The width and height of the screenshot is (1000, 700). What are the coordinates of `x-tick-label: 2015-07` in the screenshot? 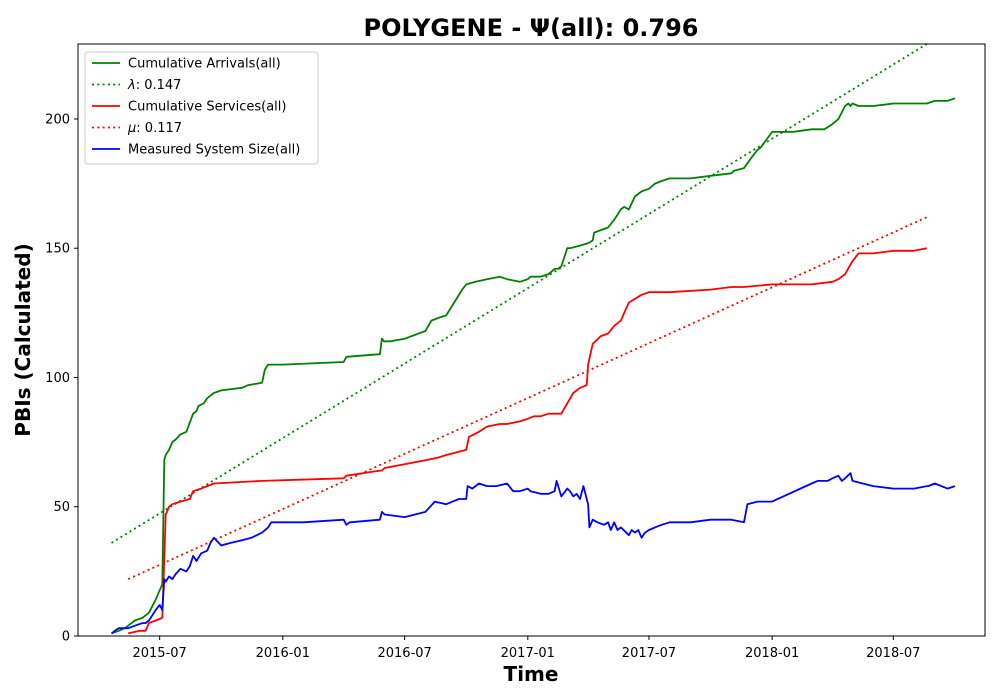 It's located at (159, 653).